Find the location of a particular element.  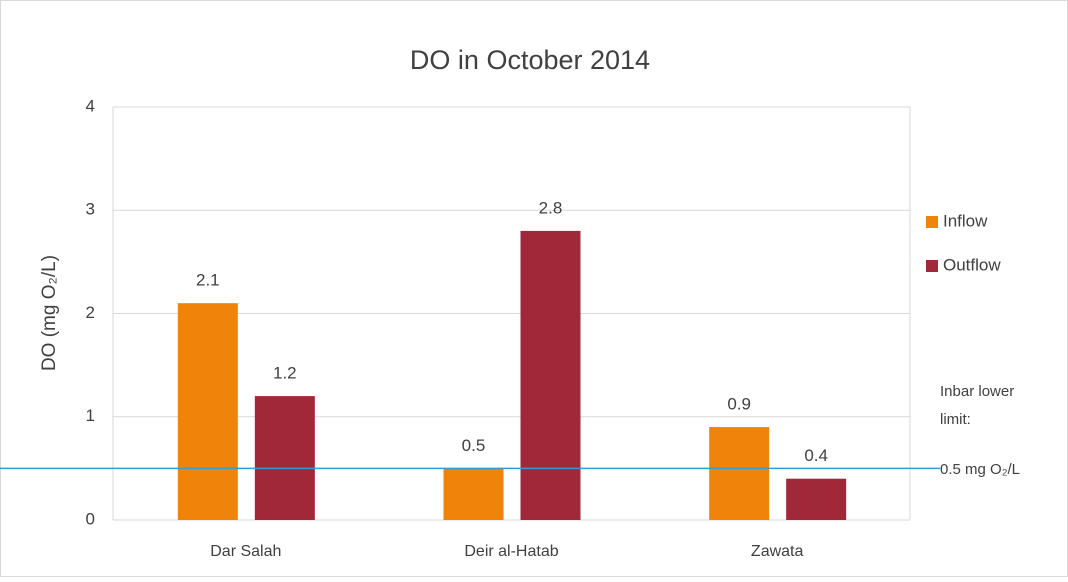

legend-label: Outflow is located at coordinates (972, 264).